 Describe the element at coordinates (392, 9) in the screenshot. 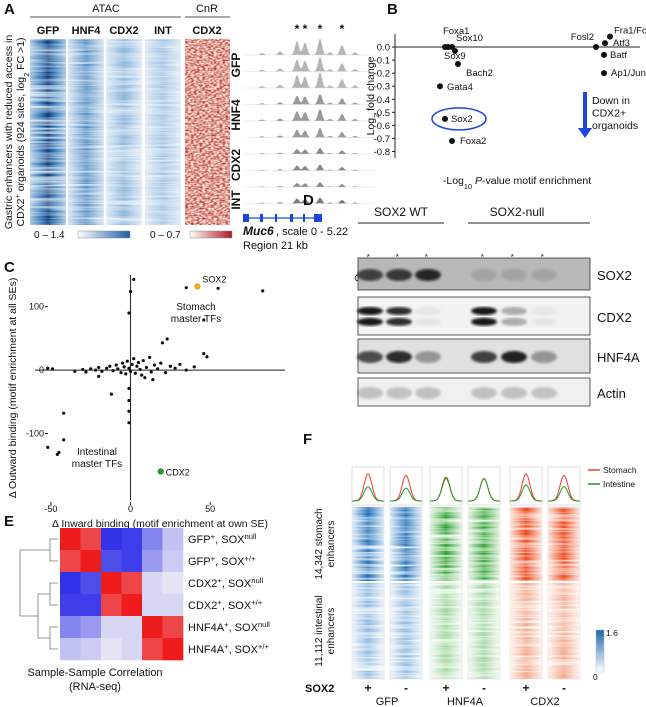

I see `panel-letter: B` at that location.